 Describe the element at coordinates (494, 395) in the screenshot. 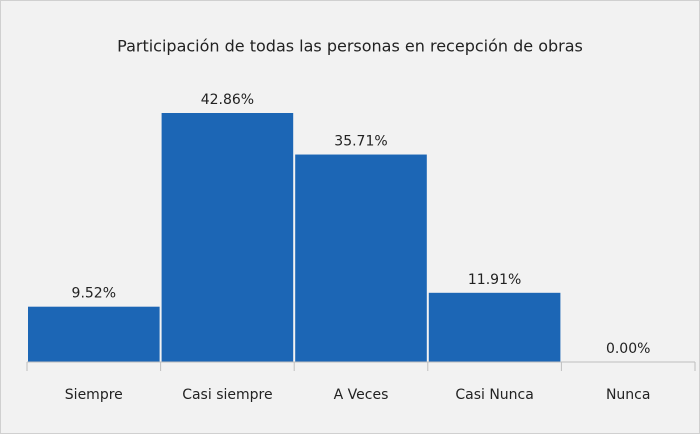

I see `x-tick-label: Casi Nunca` at that location.